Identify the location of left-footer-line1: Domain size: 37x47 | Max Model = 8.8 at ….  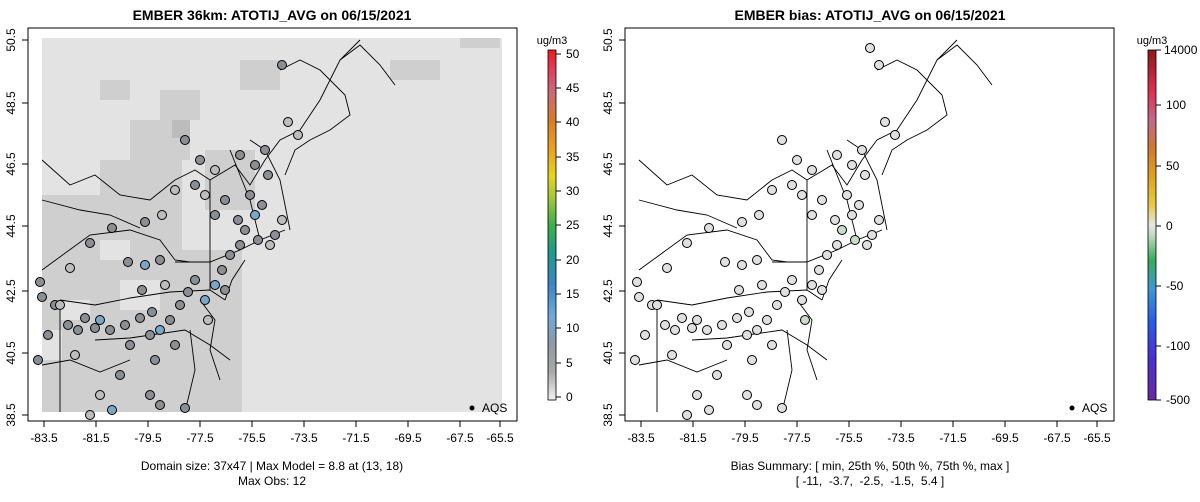
(272, 466).